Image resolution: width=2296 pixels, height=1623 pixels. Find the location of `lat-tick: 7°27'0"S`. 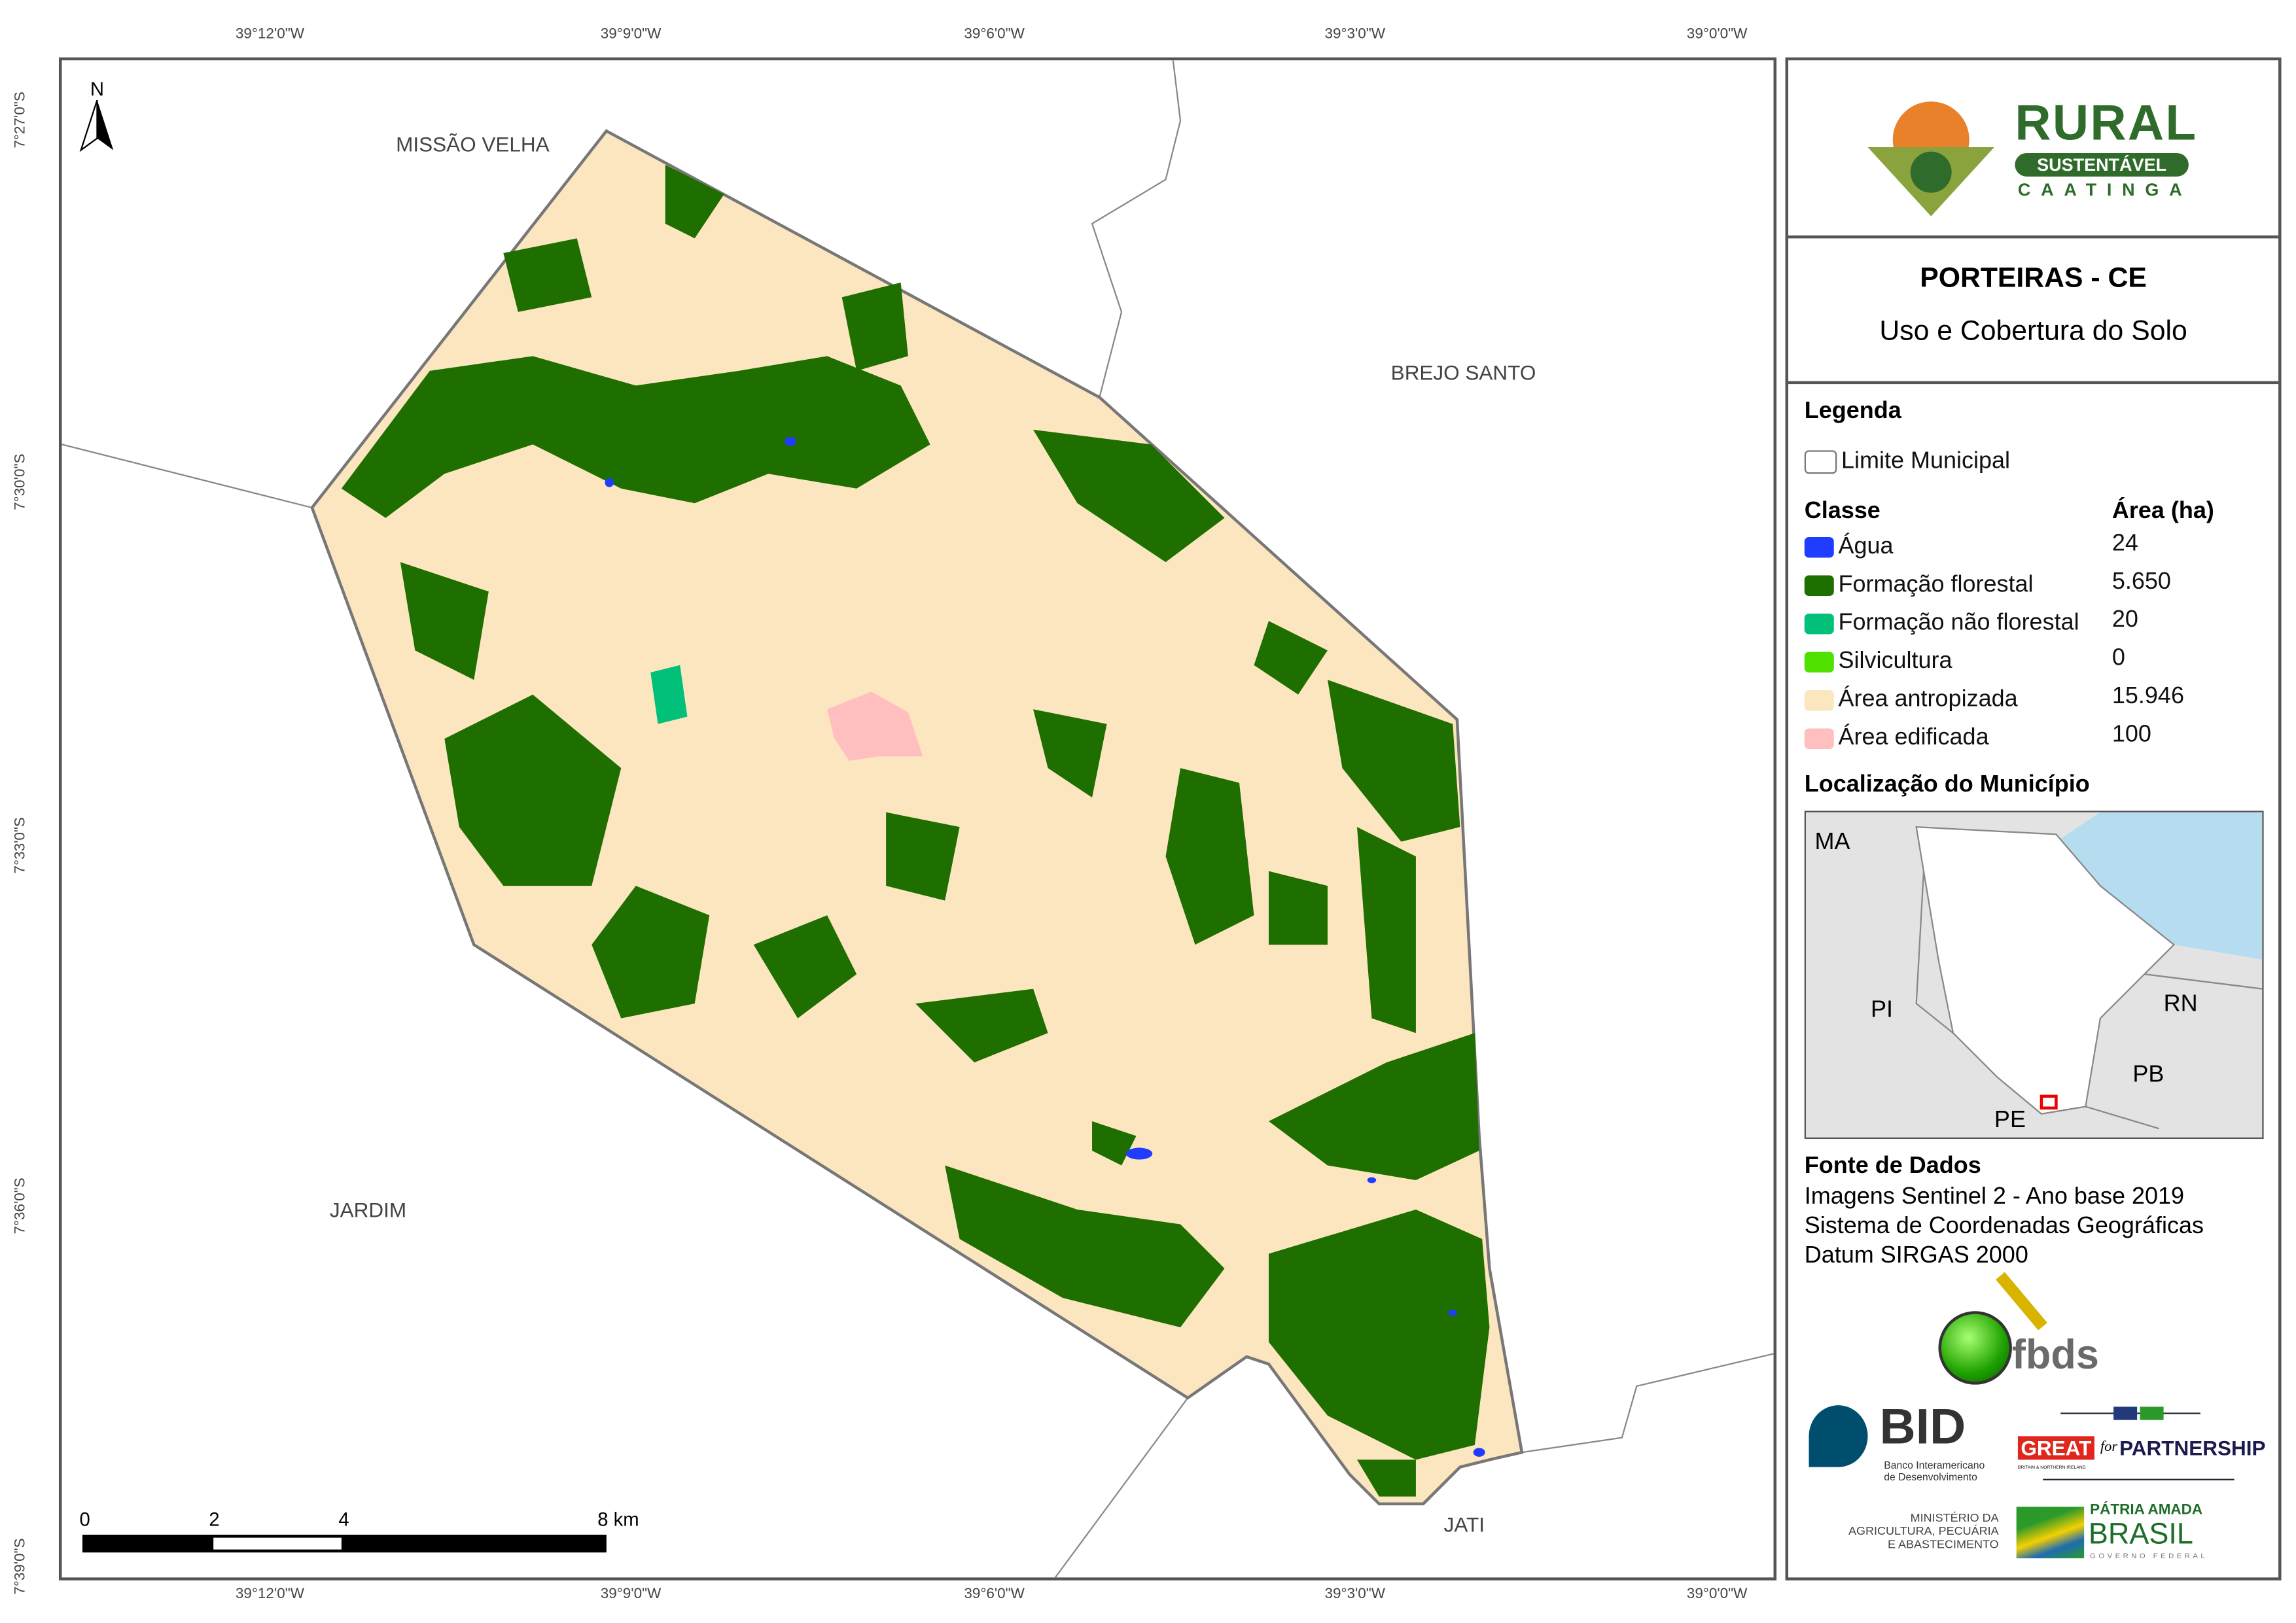

lat-tick: 7°27'0"S is located at coordinates (21, 120).